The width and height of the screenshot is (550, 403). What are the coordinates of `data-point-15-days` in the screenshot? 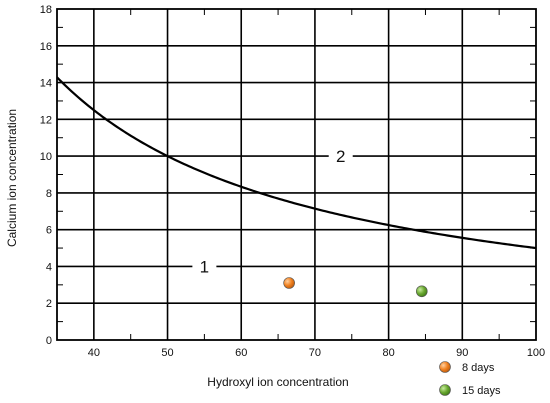 It's located at (421, 291).